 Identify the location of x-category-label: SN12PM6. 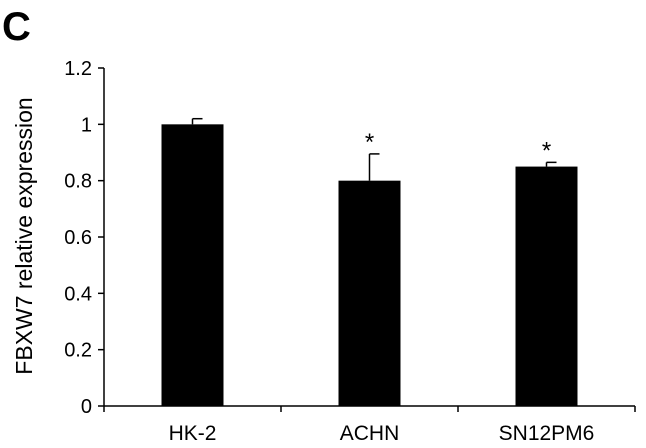
(547, 433).